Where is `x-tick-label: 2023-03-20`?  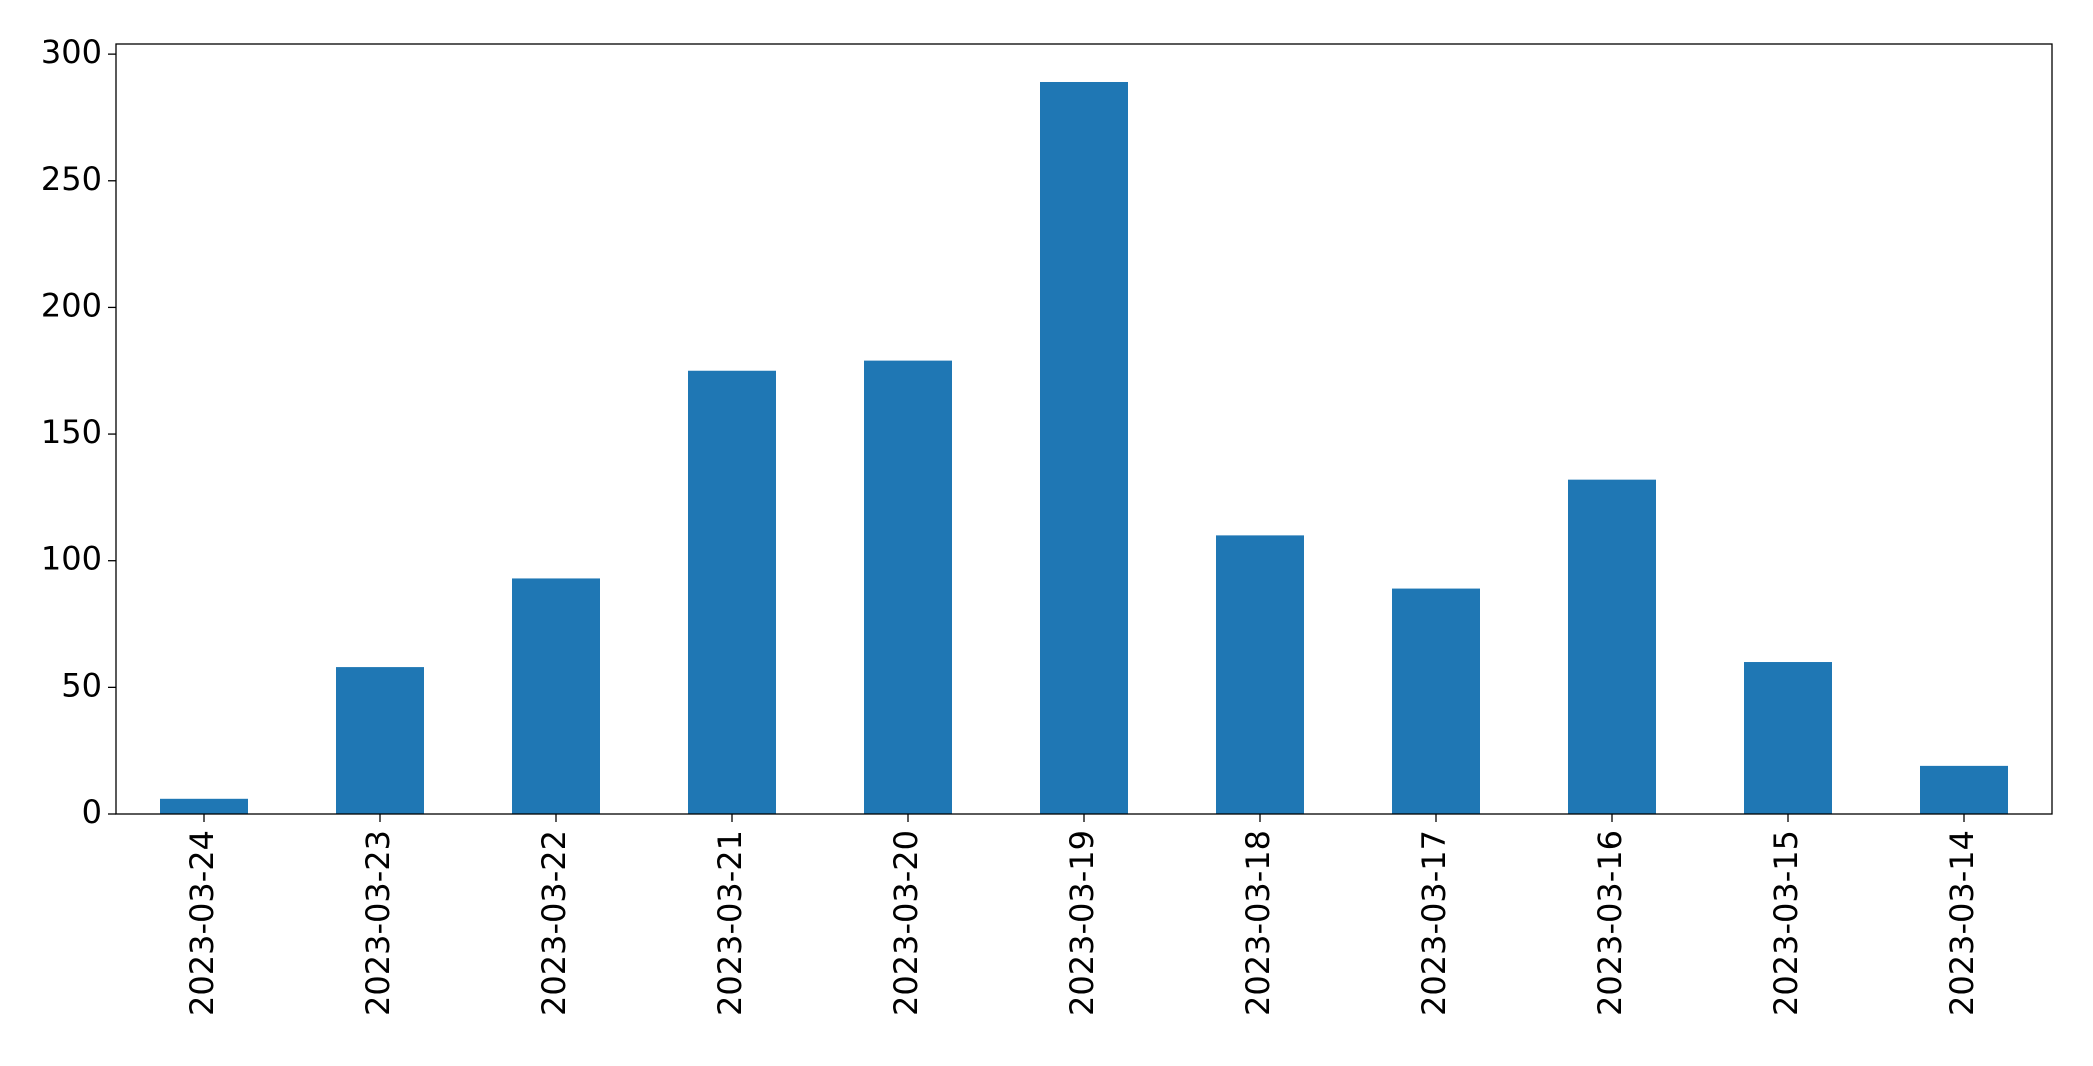 x-tick-label: 2023-03-20 is located at coordinates (906, 923).